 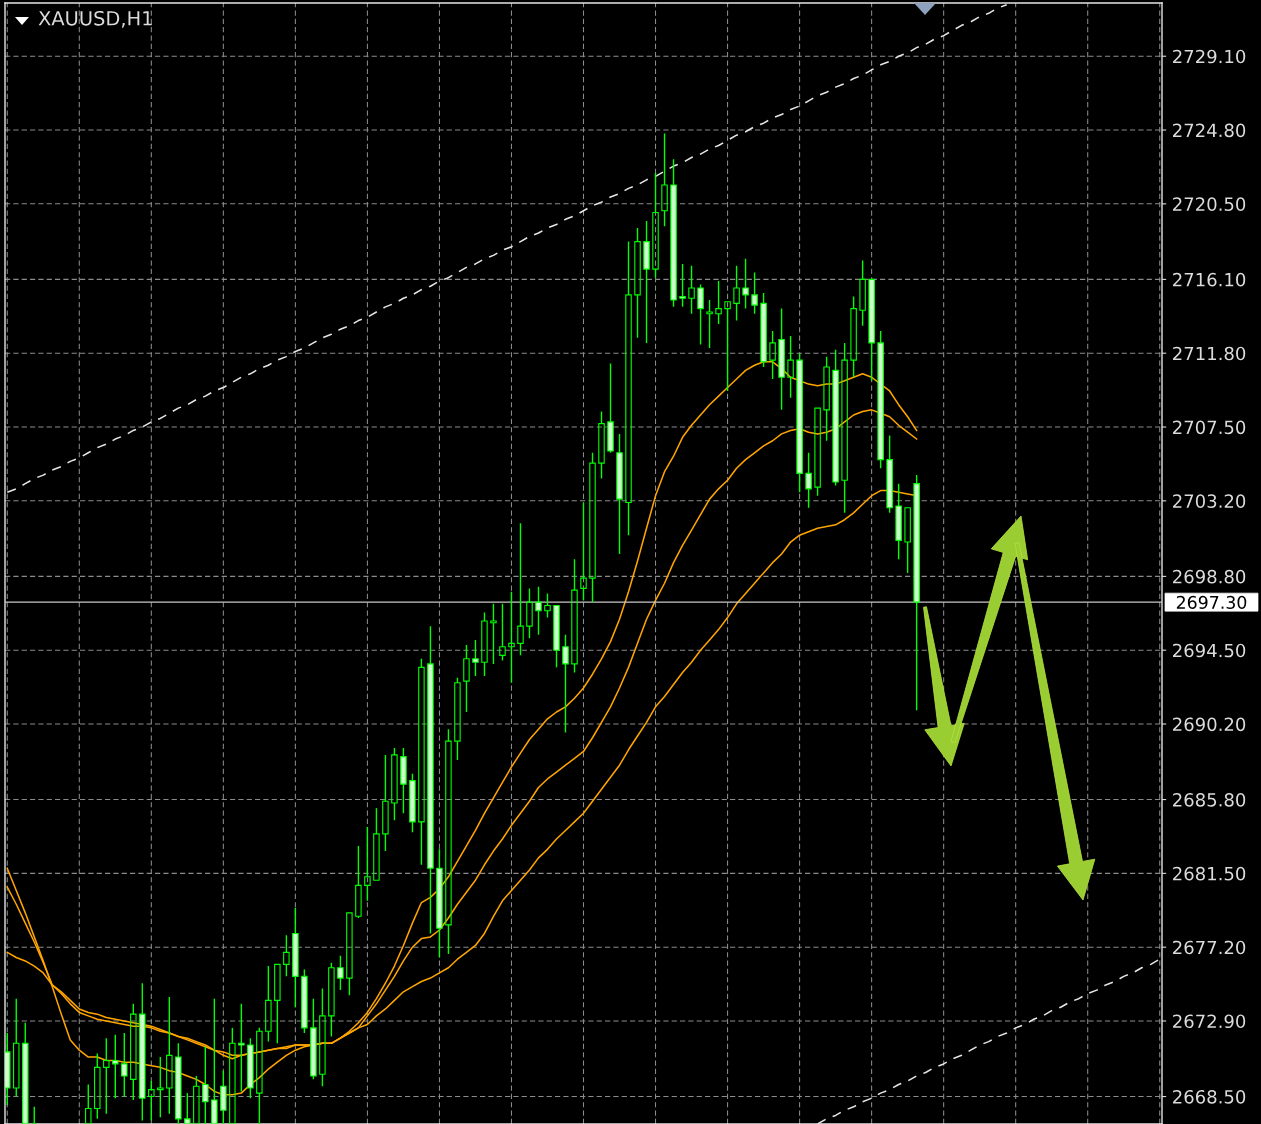 What do you see at coordinates (1209, 800) in the screenshot?
I see `y-tick-label: 2685.80` at bounding box center [1209, 800].